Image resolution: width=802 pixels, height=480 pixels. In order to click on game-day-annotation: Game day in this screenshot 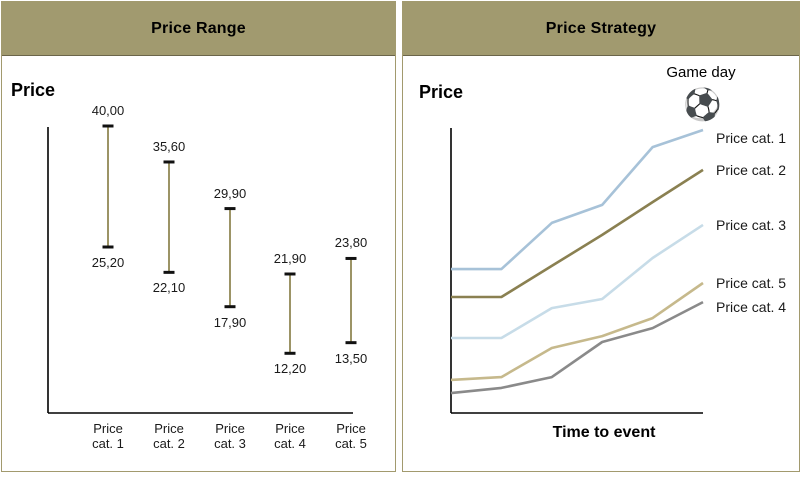, I will do `click(701, 72)`.